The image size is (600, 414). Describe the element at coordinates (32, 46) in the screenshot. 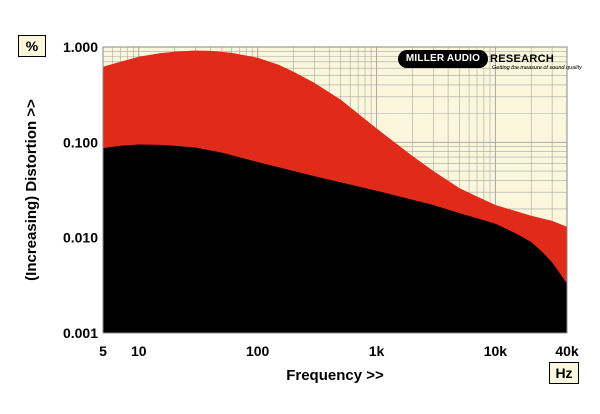

I see `y-unit-badge: %` at that location.